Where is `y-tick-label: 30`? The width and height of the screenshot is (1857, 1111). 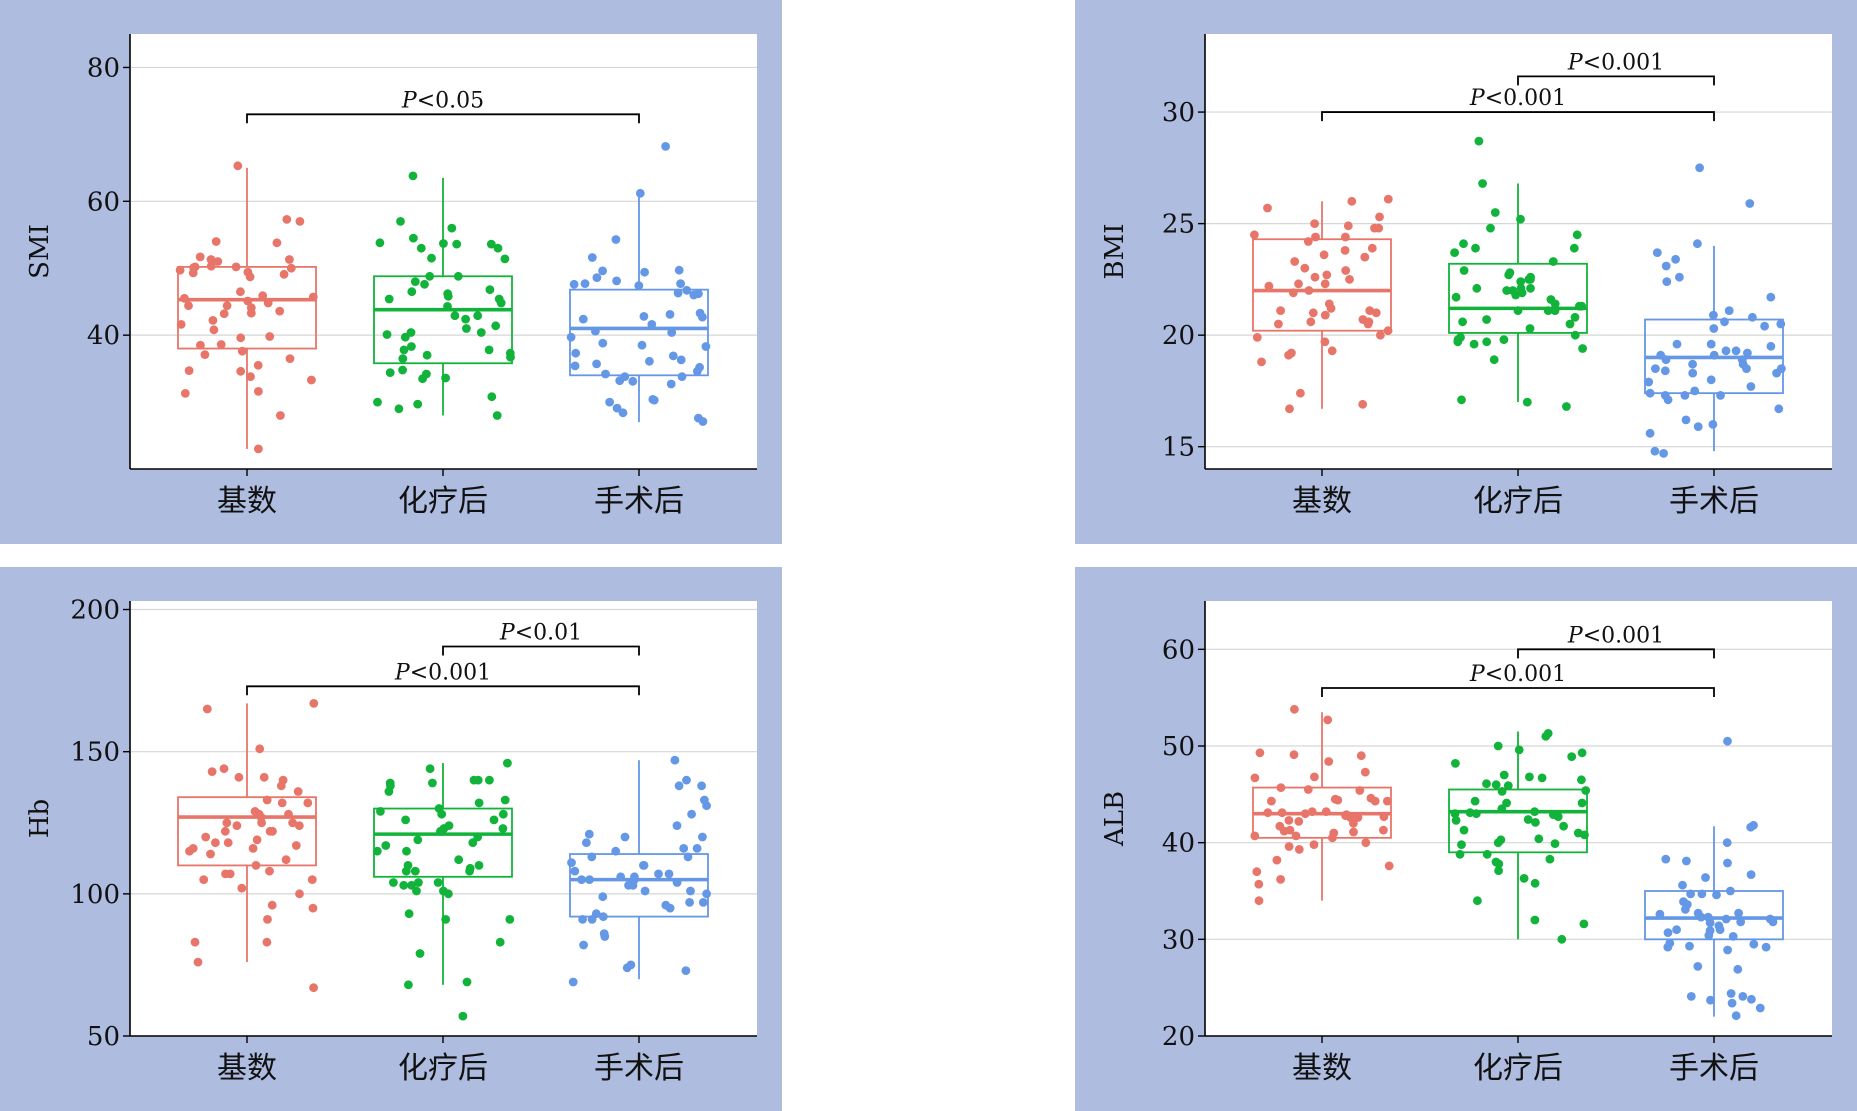
y-tick-label: 30 is located at coordinates (1178, 113).